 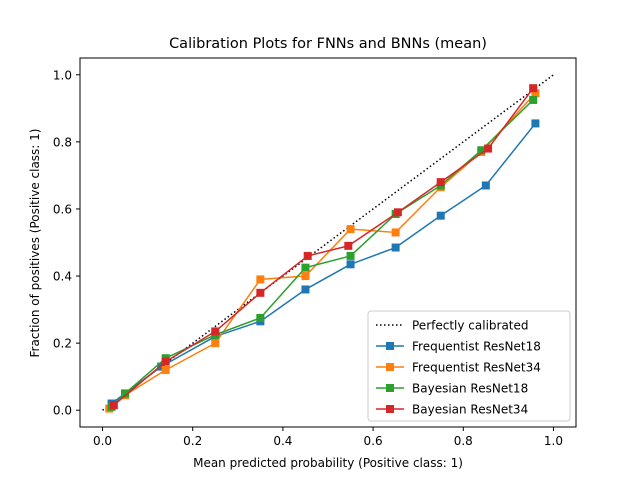 I want to click on legend-entry-bayesian-resnet18: Bayesian ResNet18, so click(x=452, y=389).